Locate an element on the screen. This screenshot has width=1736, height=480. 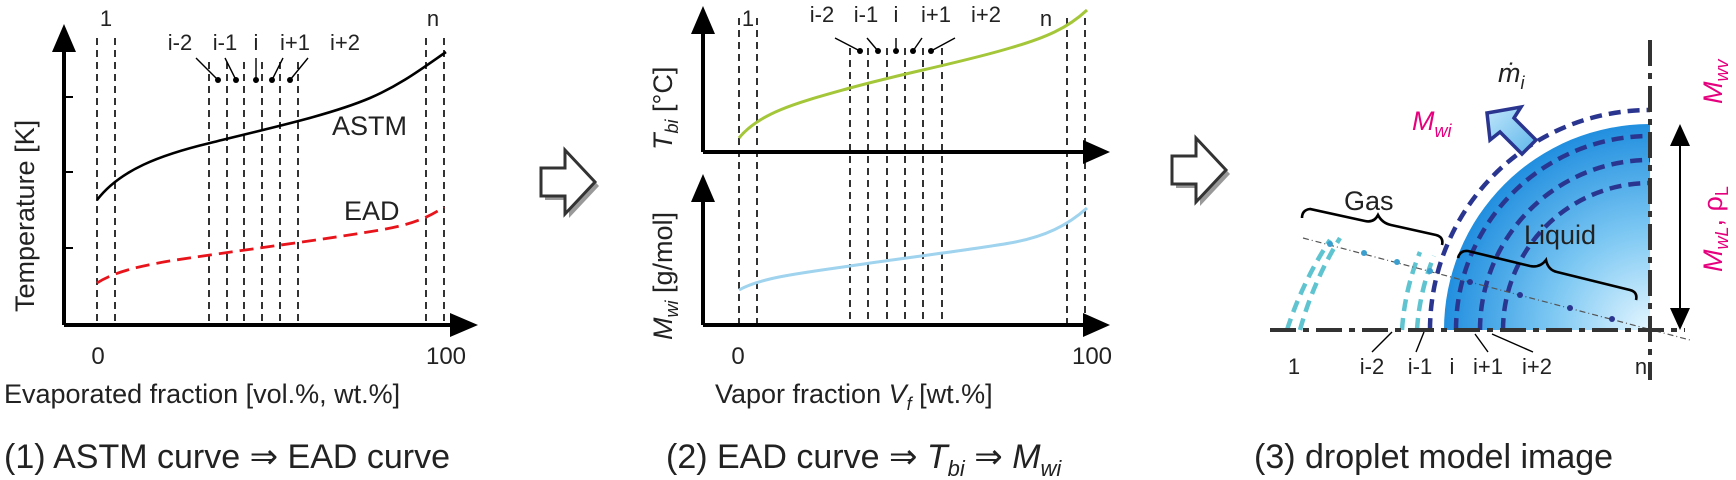
panel2-bottom-x-axis-arrowhead is located at coordinates (1096, 325).